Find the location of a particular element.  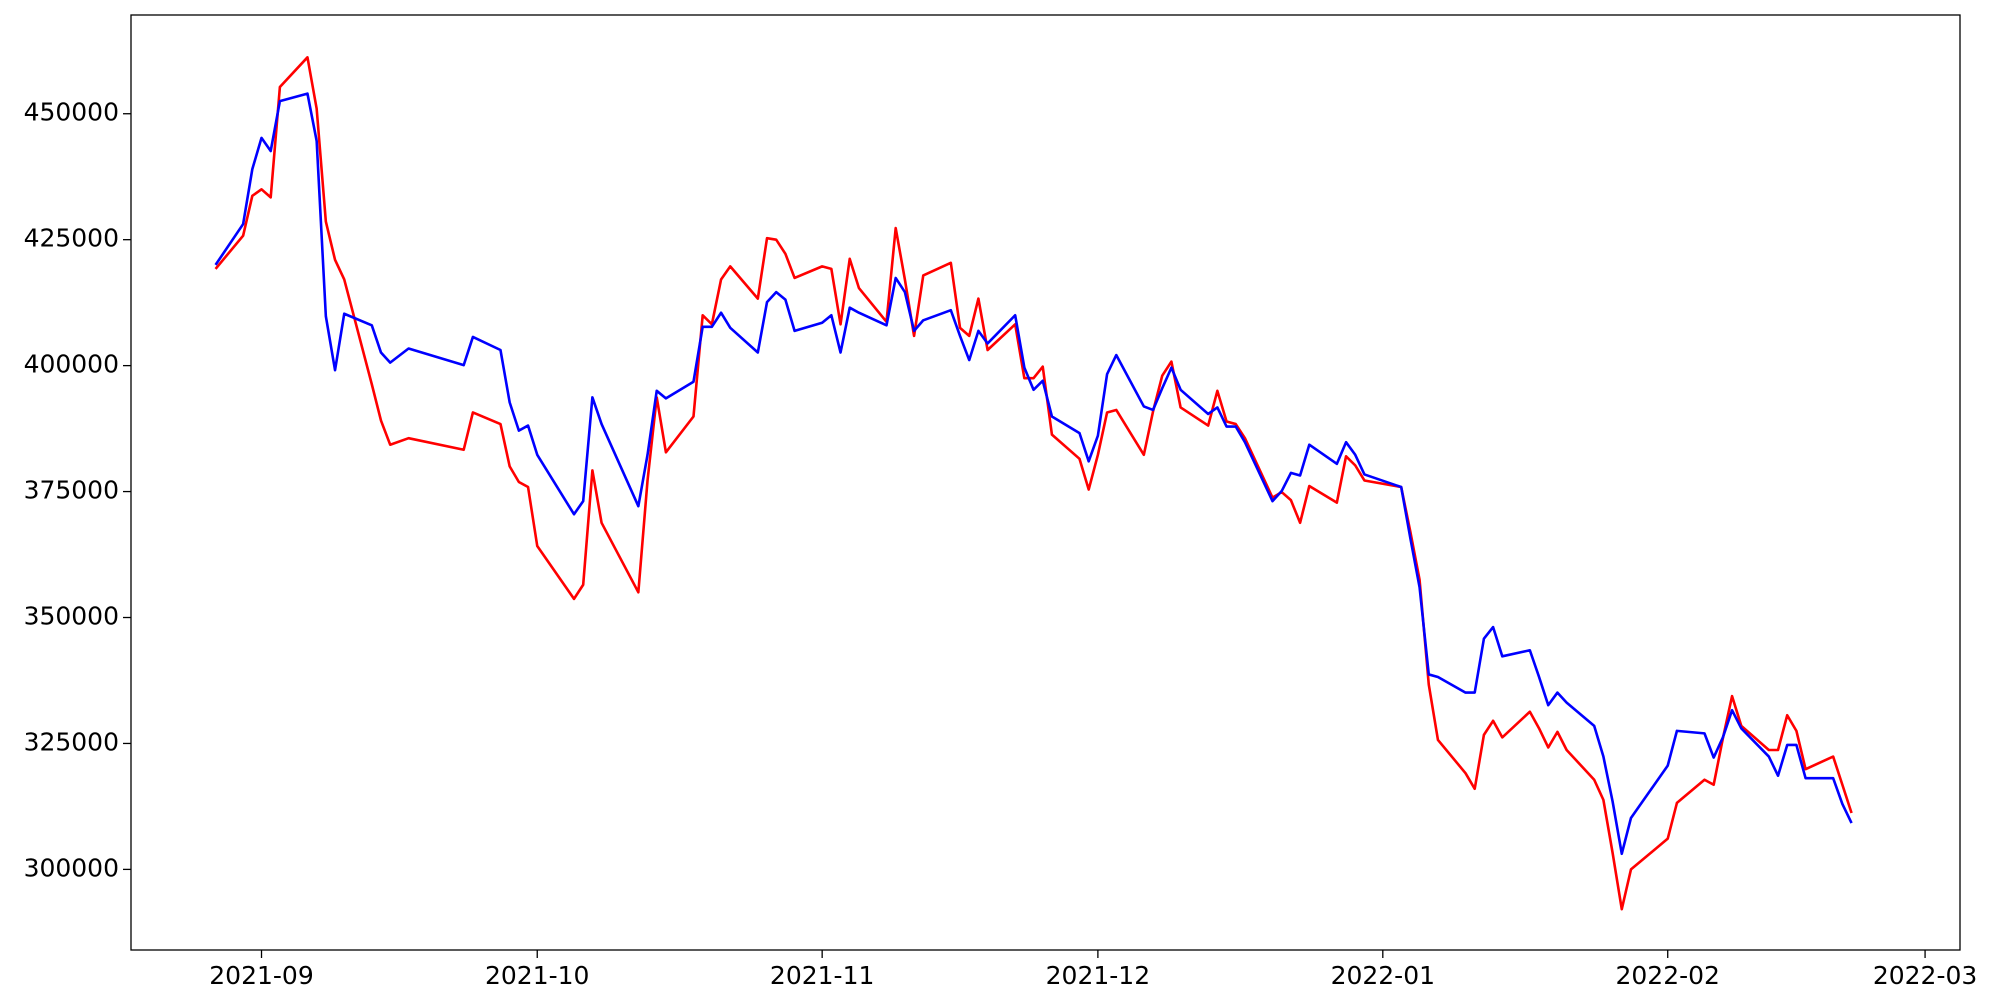

y-tick-label: 400000 is located at coordinates (71, 364).